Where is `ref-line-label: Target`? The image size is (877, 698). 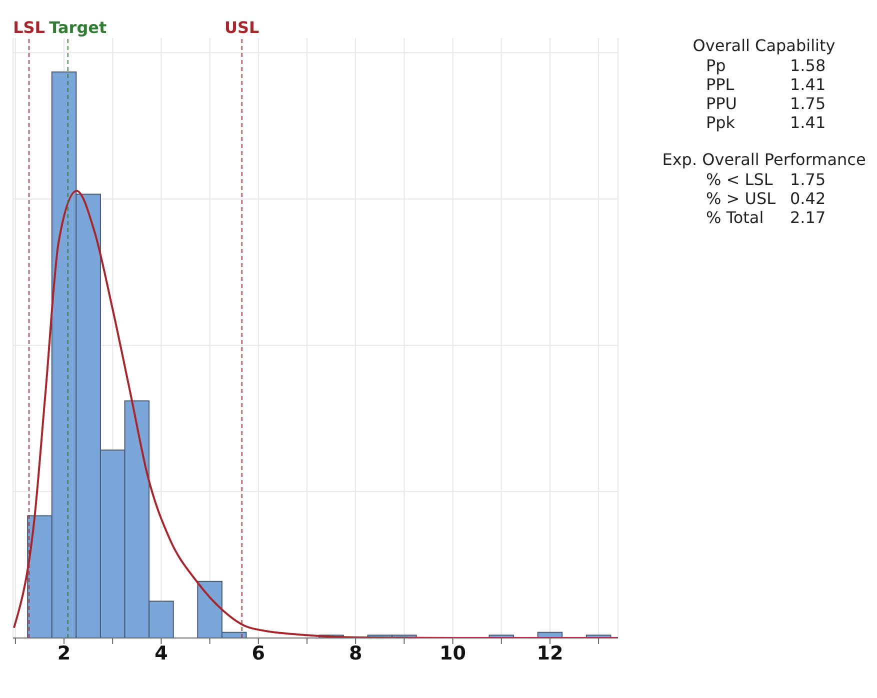
ref-line-label: Target is located at coordinates (78, 27).